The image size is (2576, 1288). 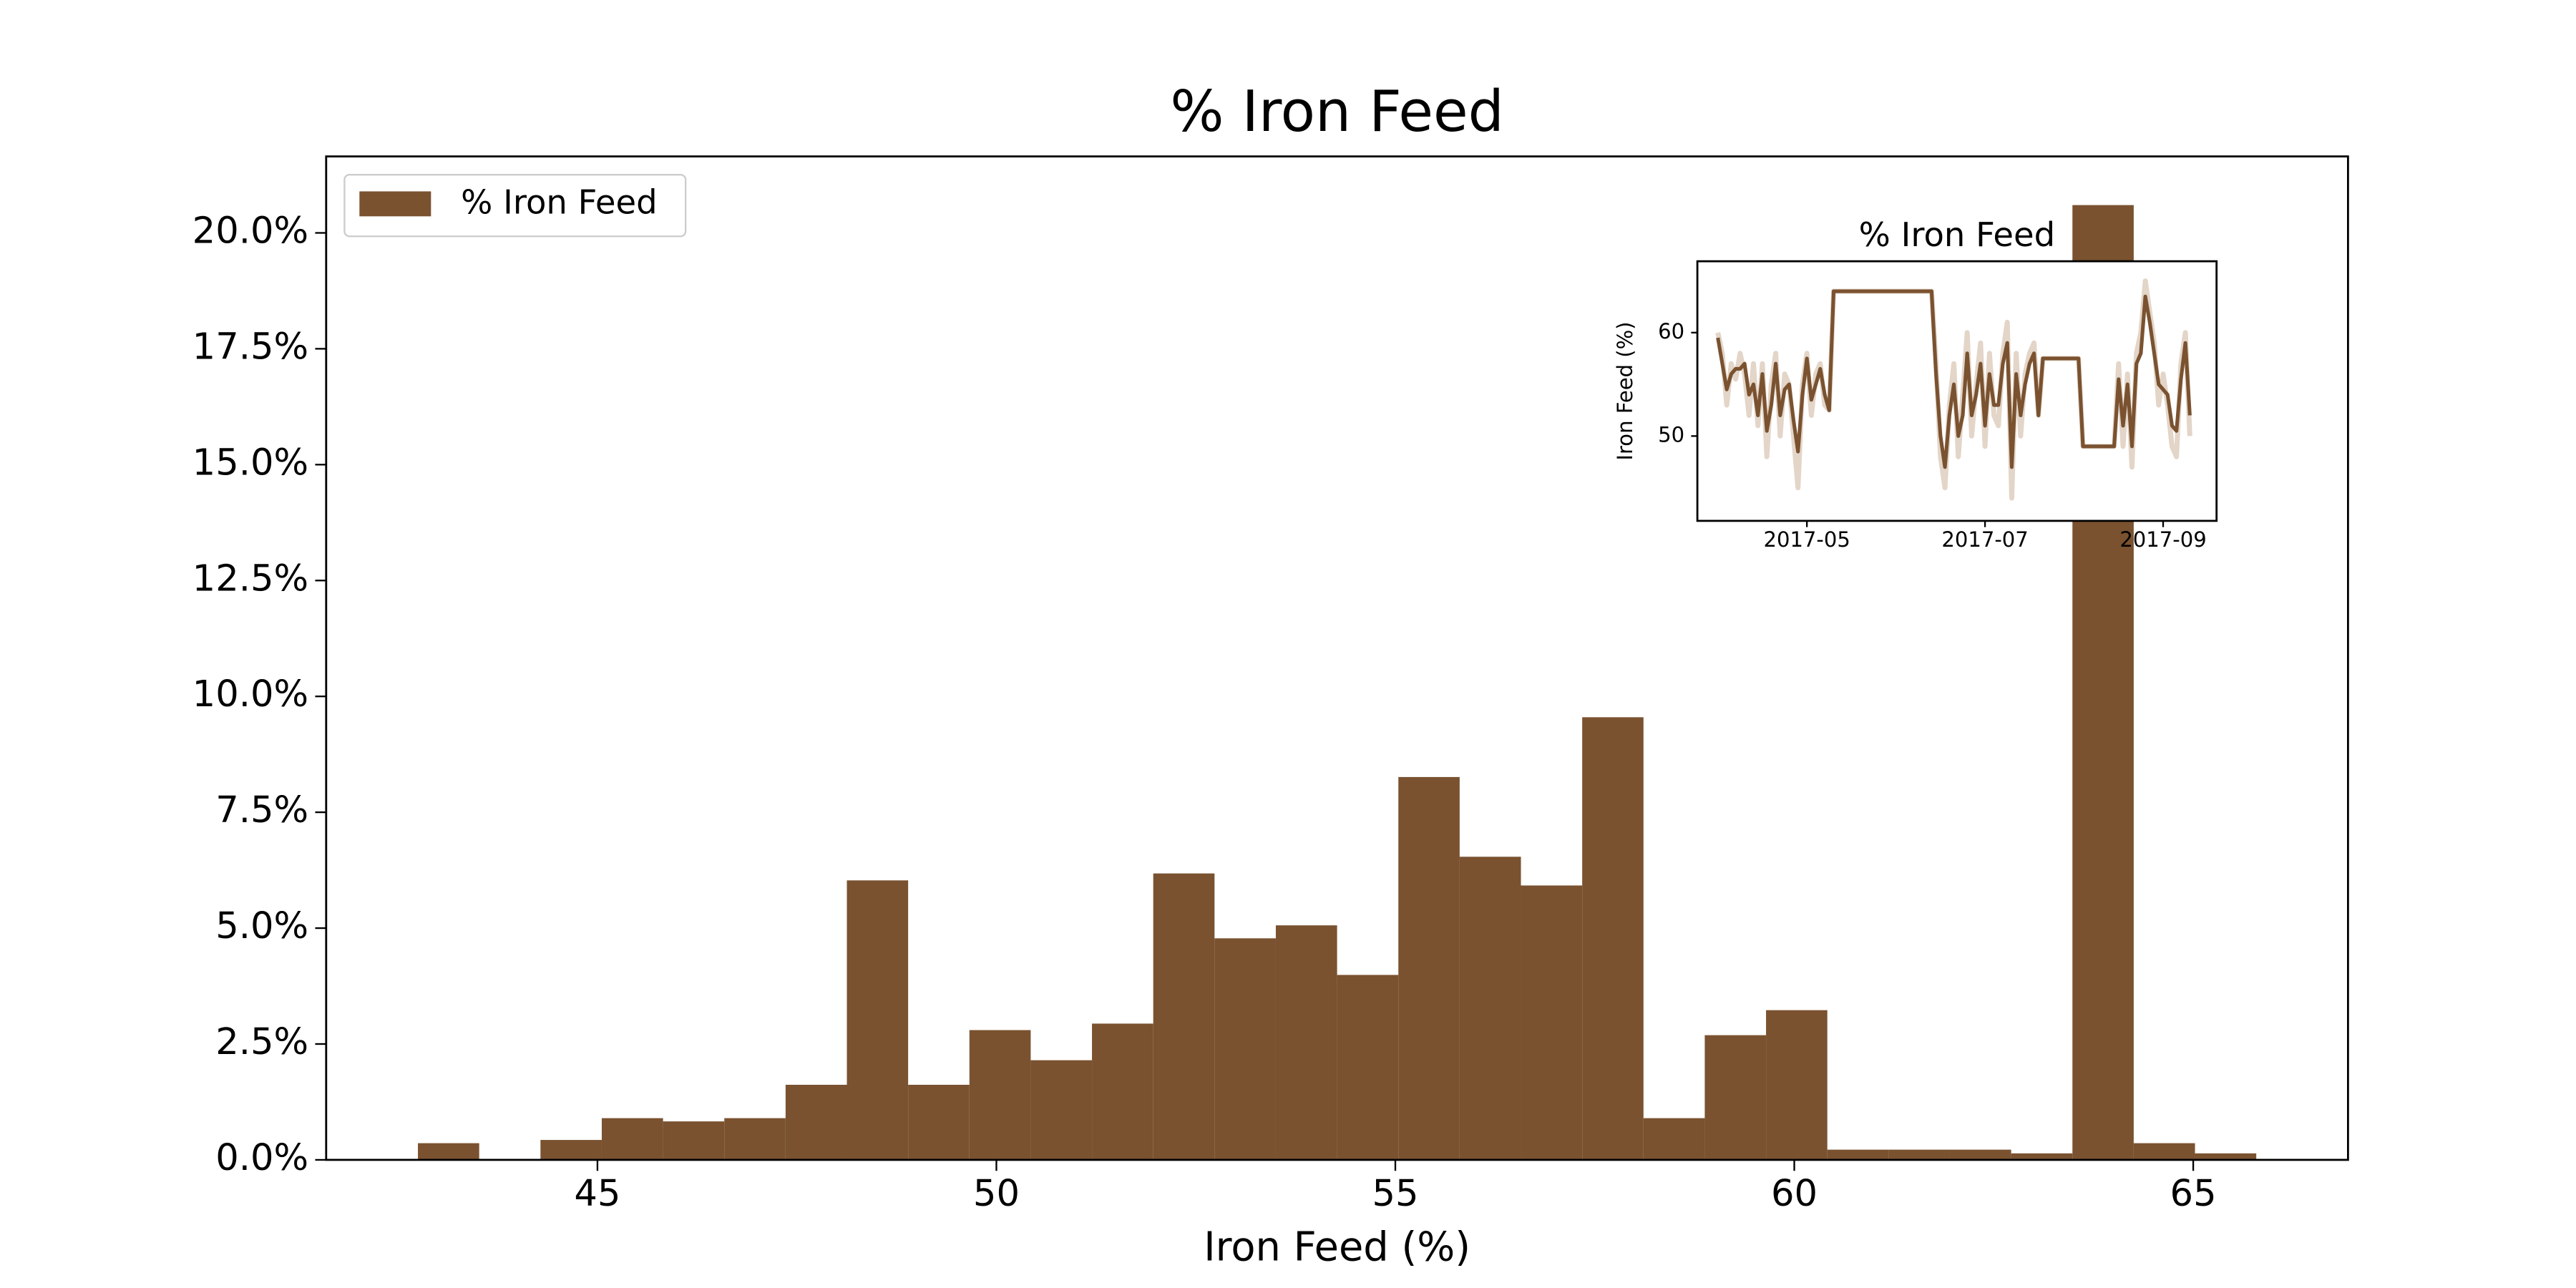 I want to click on legend-box, so click(x=515, y=206).